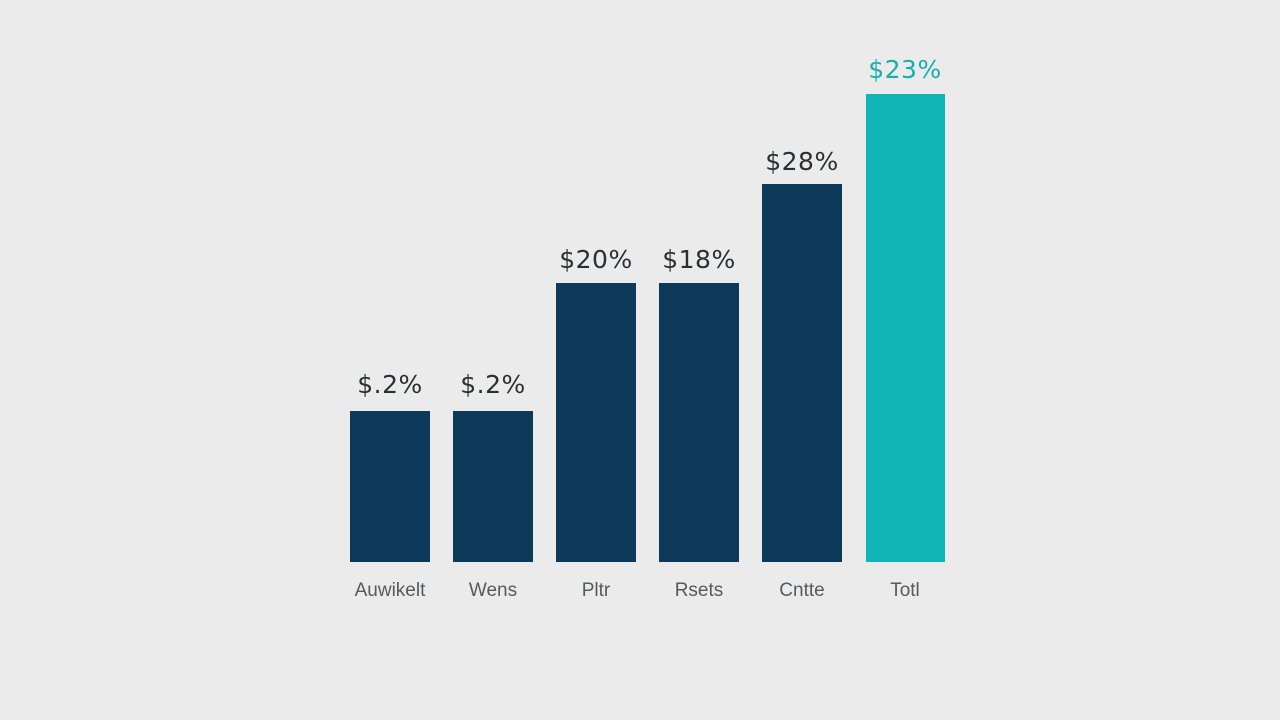  What do you see at coordinates (802, 161) in the screenshot?
I see `value-label: $28%` at bounding box center [802, 161].